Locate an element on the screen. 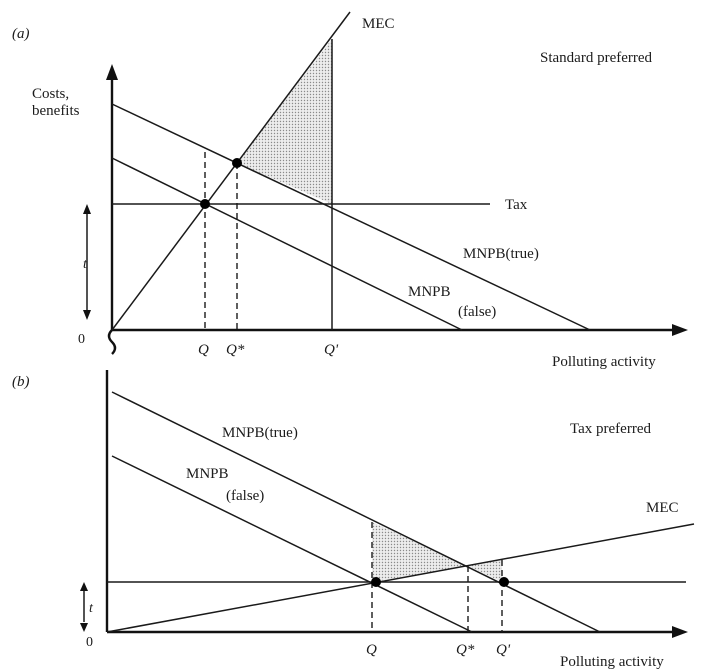  panel-b-origin: 0 is located at coordinates (89, 642).